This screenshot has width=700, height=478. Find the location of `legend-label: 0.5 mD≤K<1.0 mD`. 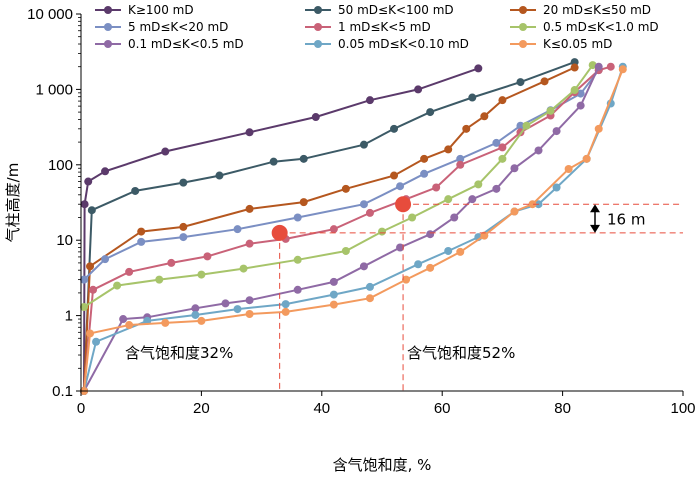

legend-label: 0.5 mD≤K<1.0 mD is located at coordinates (601, 27).